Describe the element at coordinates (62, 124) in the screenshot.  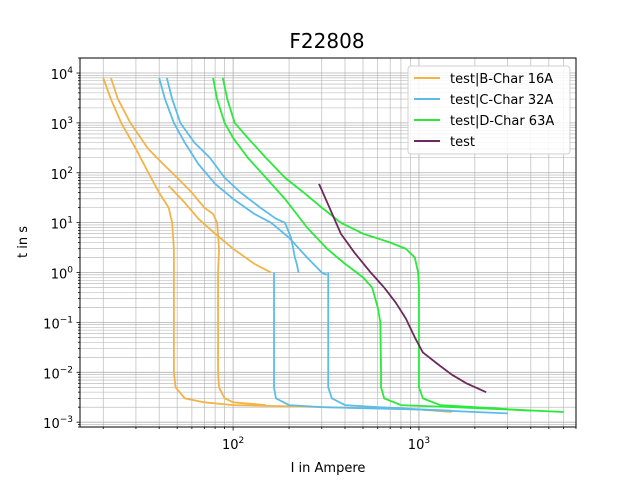
I see `y-tick-label: 10³` at that location.